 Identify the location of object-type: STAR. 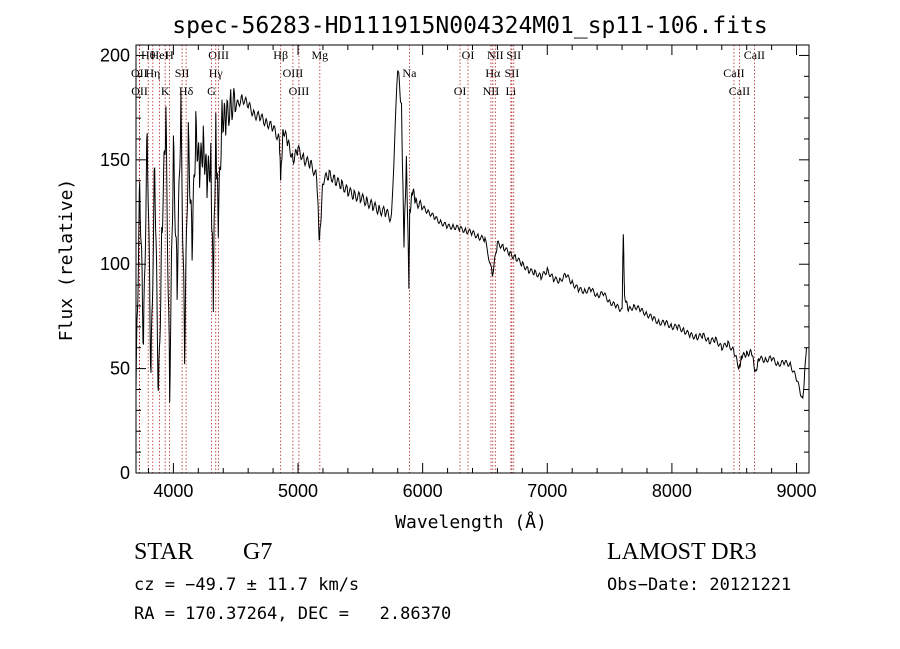
(164, 552).